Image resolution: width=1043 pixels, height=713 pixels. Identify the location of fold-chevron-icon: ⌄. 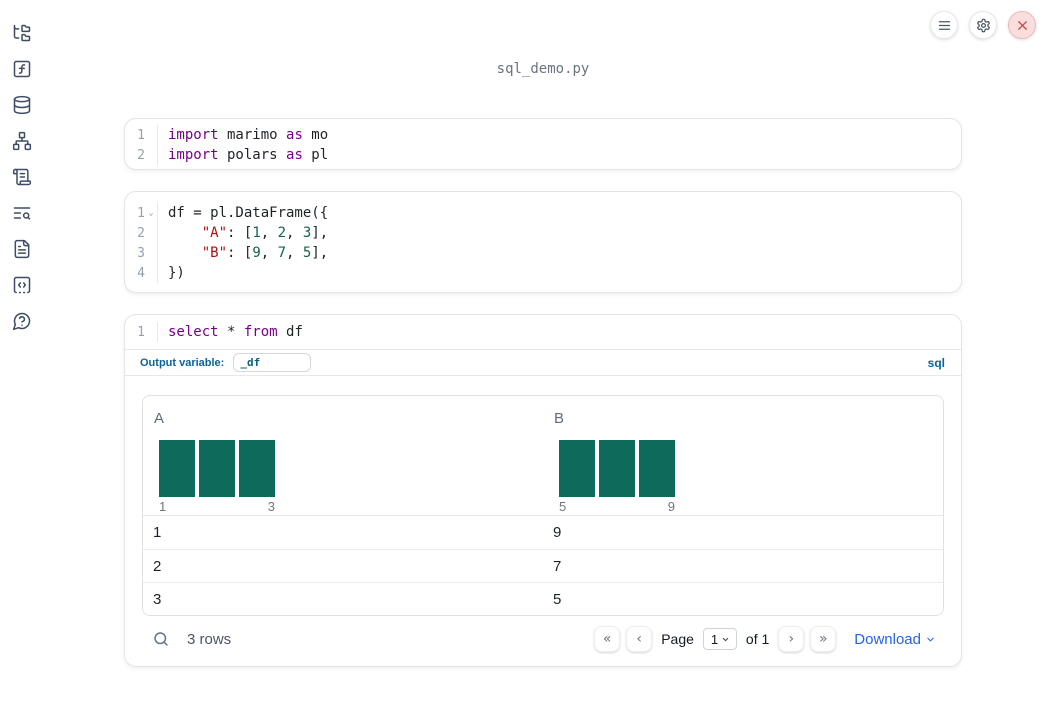
(151, 213).